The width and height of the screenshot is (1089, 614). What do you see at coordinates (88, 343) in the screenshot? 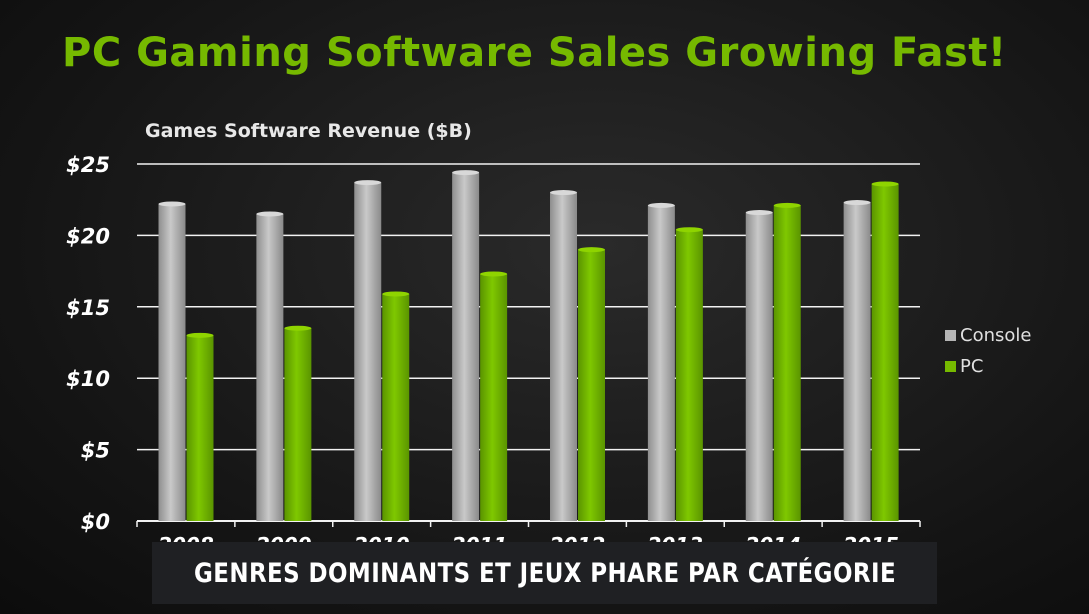
I see `y-axis-labels: $0 $5 $10 $15 $20 $25` at bounding box center [88, 343].